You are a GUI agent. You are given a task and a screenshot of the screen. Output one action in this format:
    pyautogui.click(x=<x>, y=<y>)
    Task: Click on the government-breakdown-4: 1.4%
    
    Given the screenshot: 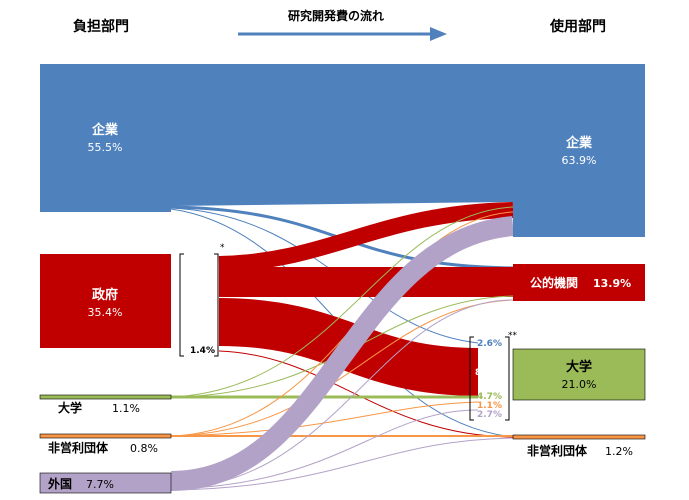 What is the action you would take?
    pyautogui.click(x=202, y=351)
    